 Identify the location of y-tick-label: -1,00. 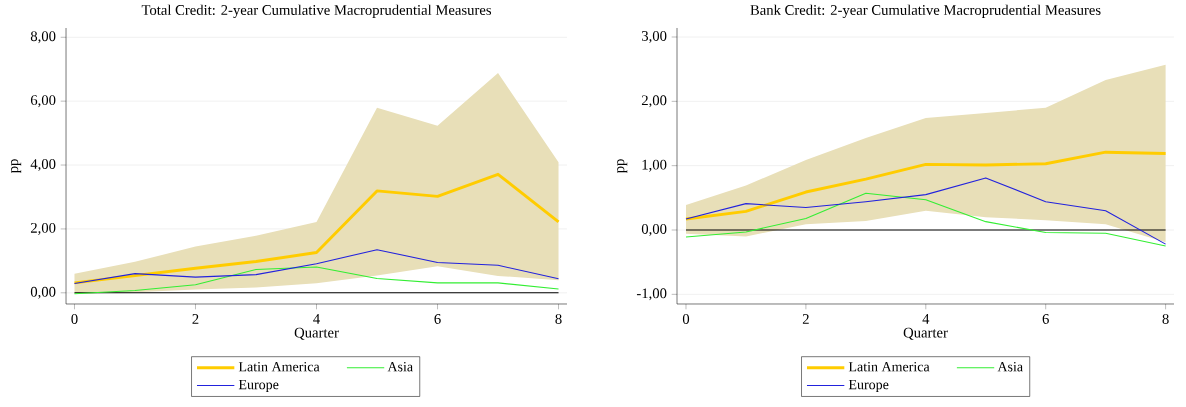
(651, 294).